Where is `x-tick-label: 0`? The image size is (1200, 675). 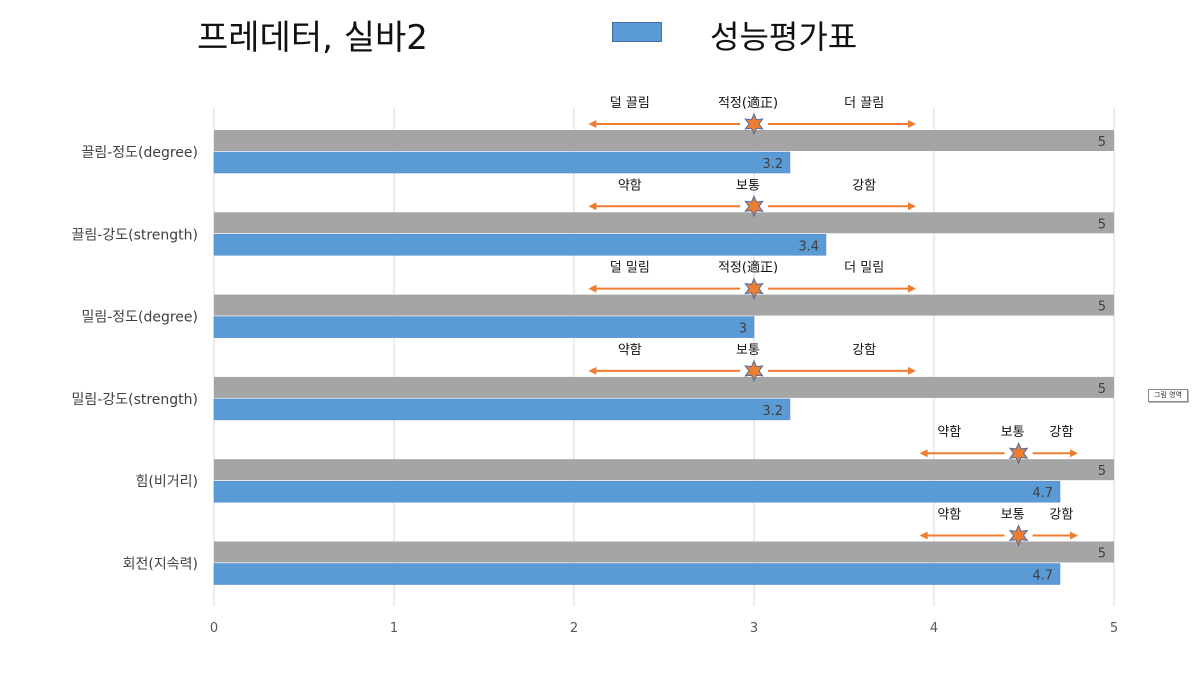
x-tick-label: 0 is located at coordinates (214, 628).